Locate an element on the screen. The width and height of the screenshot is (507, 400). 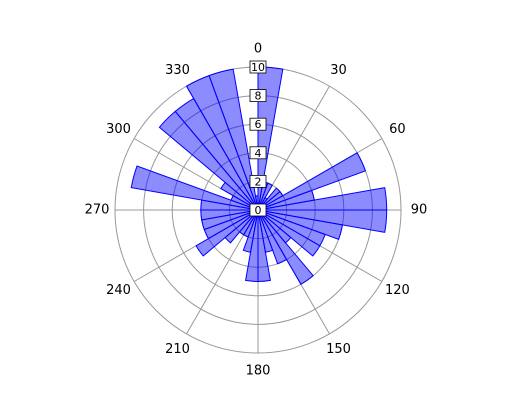
theta-tick-label: 30 is located at coordinates (338, 70).